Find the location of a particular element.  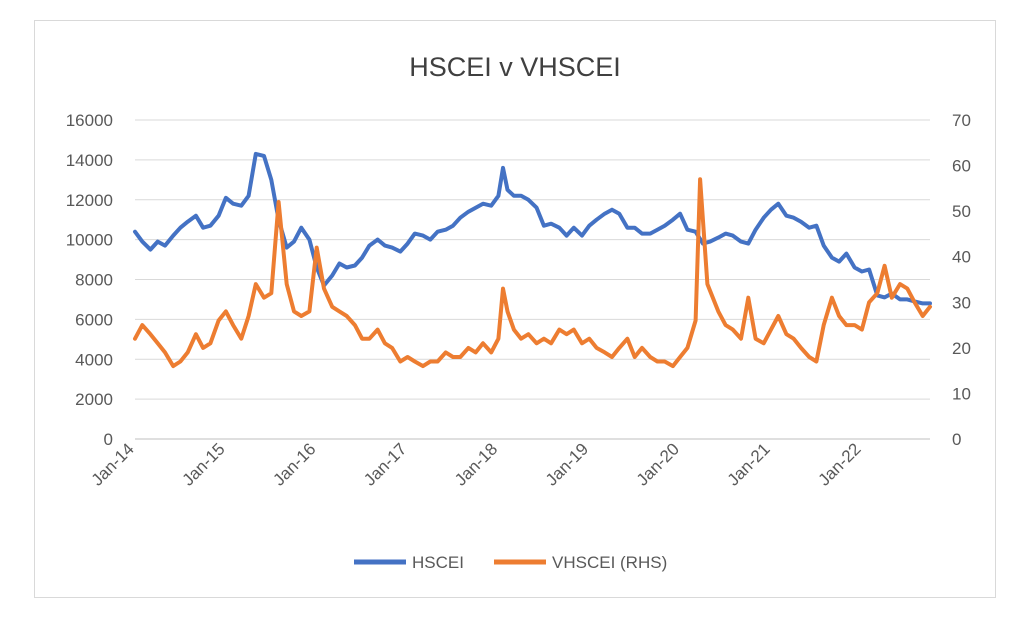

legend-label-vhscei: VHSCEI (RHS) is located at coordinates (609, 562).